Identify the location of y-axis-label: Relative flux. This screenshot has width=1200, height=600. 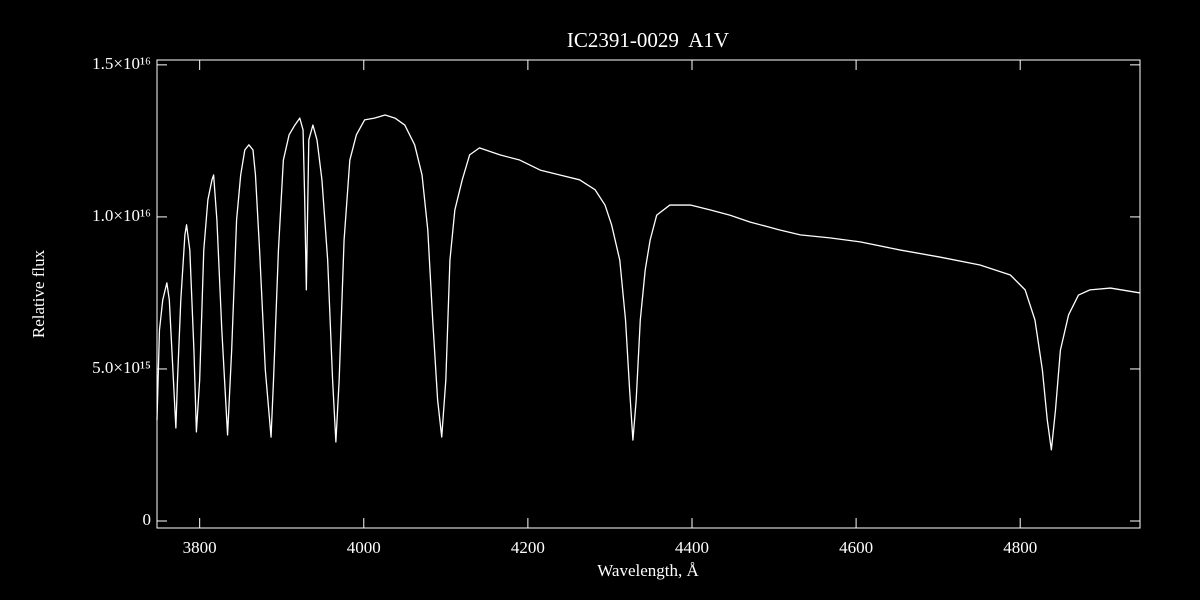
(38, 293).